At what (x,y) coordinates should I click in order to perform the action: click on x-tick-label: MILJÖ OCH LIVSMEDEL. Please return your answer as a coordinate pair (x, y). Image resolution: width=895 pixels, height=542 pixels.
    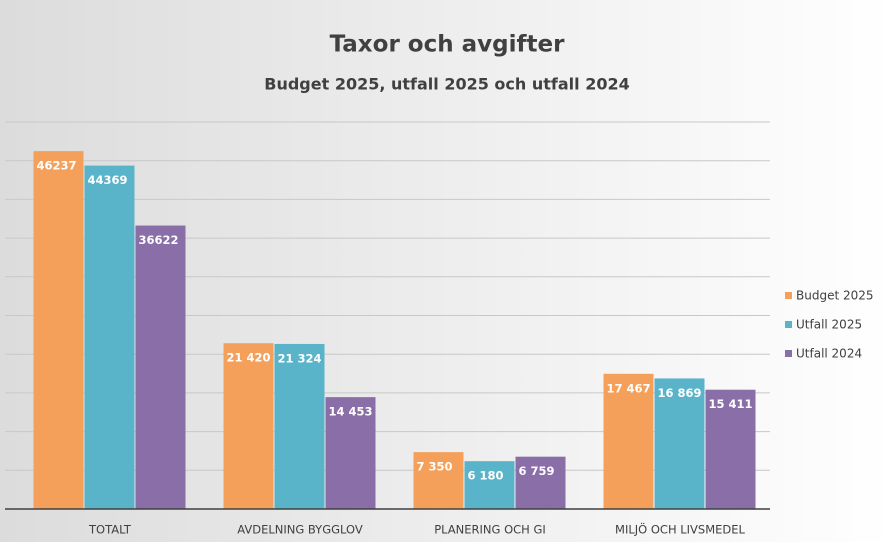
    Looking at the image, I should click on (680, 529).